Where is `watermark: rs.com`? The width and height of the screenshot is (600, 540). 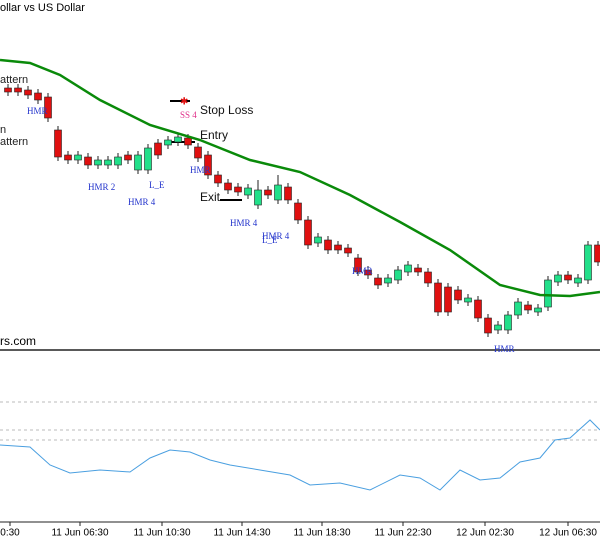 watermark: rs.com is located at coordinates (18, 341).